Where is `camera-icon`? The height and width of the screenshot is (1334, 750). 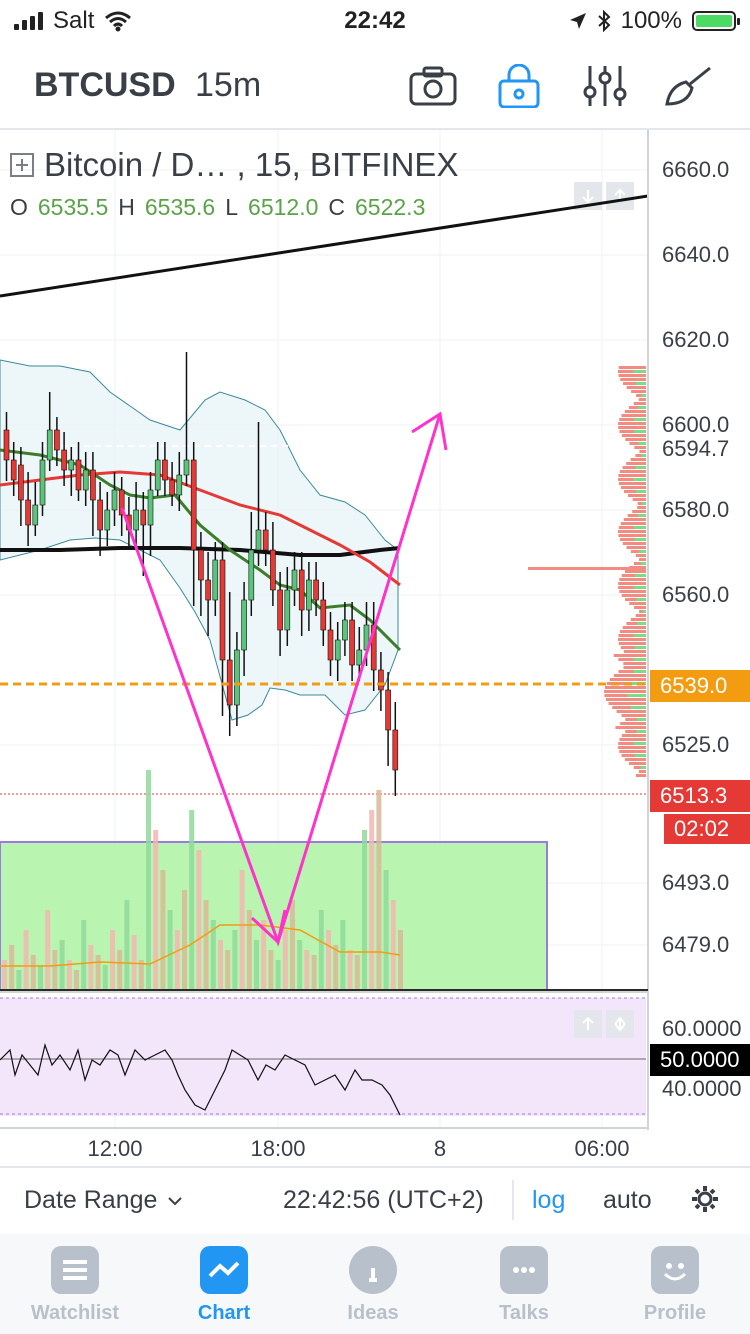
camera-icon is located at coordinates (433, 86).